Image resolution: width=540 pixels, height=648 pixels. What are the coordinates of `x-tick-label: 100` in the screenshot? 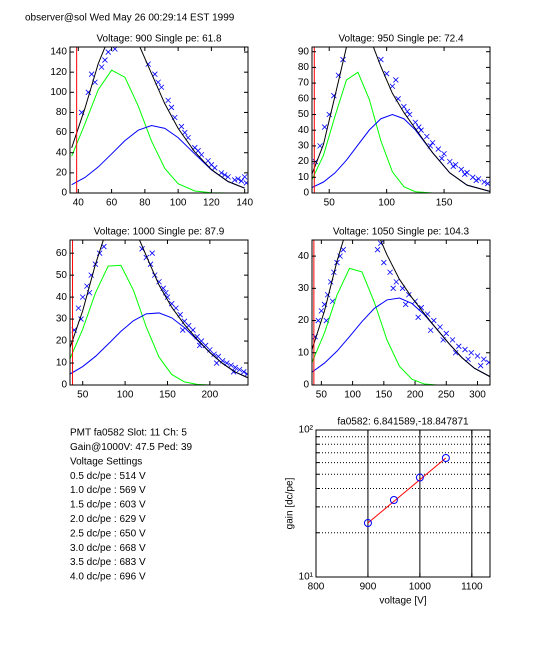 It's located at (352, 395).